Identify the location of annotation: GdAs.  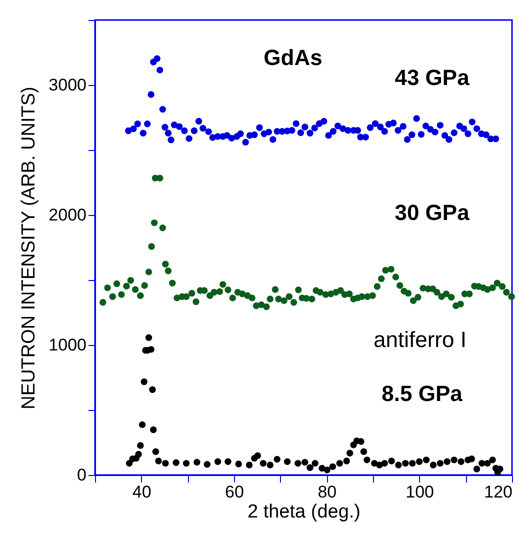
(293, 57).